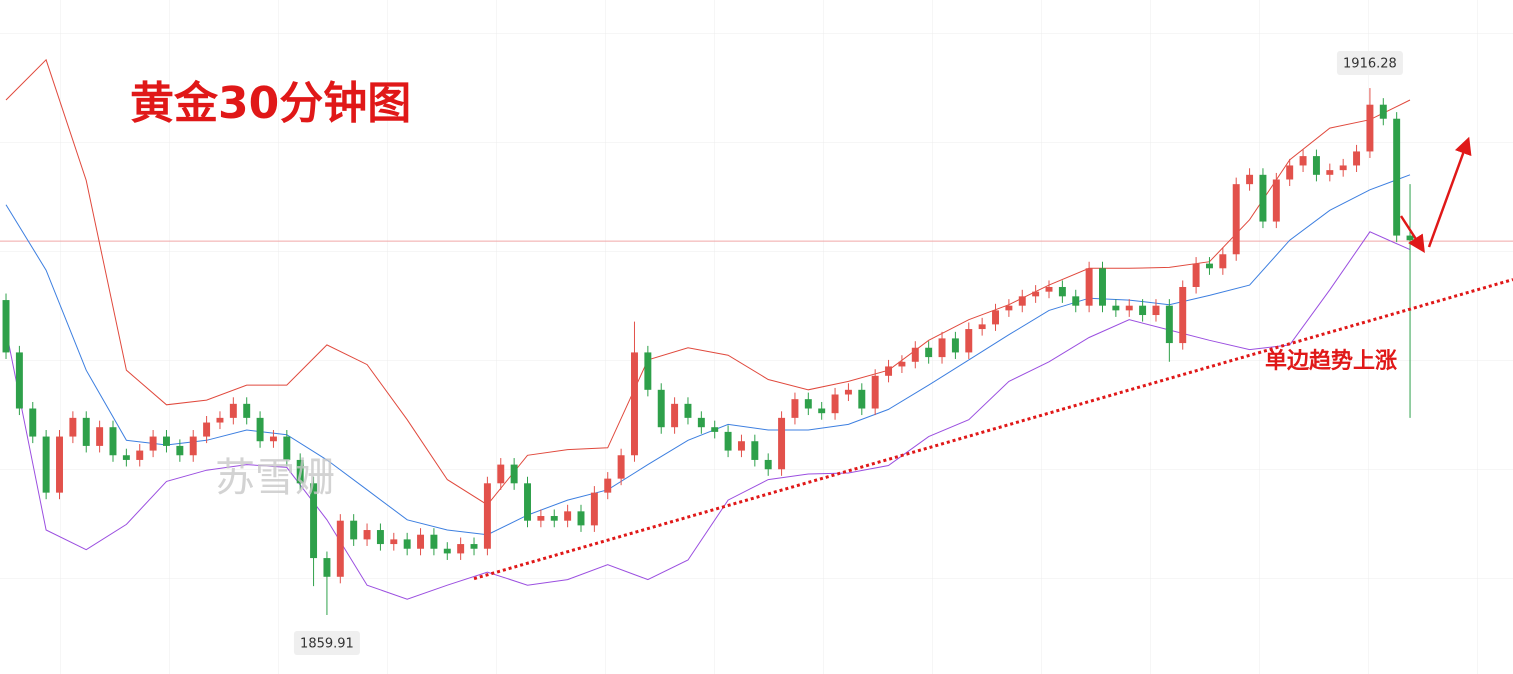 The image size is (1513, 674). I want to click on price-tag: 1916.28, so click(1370, 64).